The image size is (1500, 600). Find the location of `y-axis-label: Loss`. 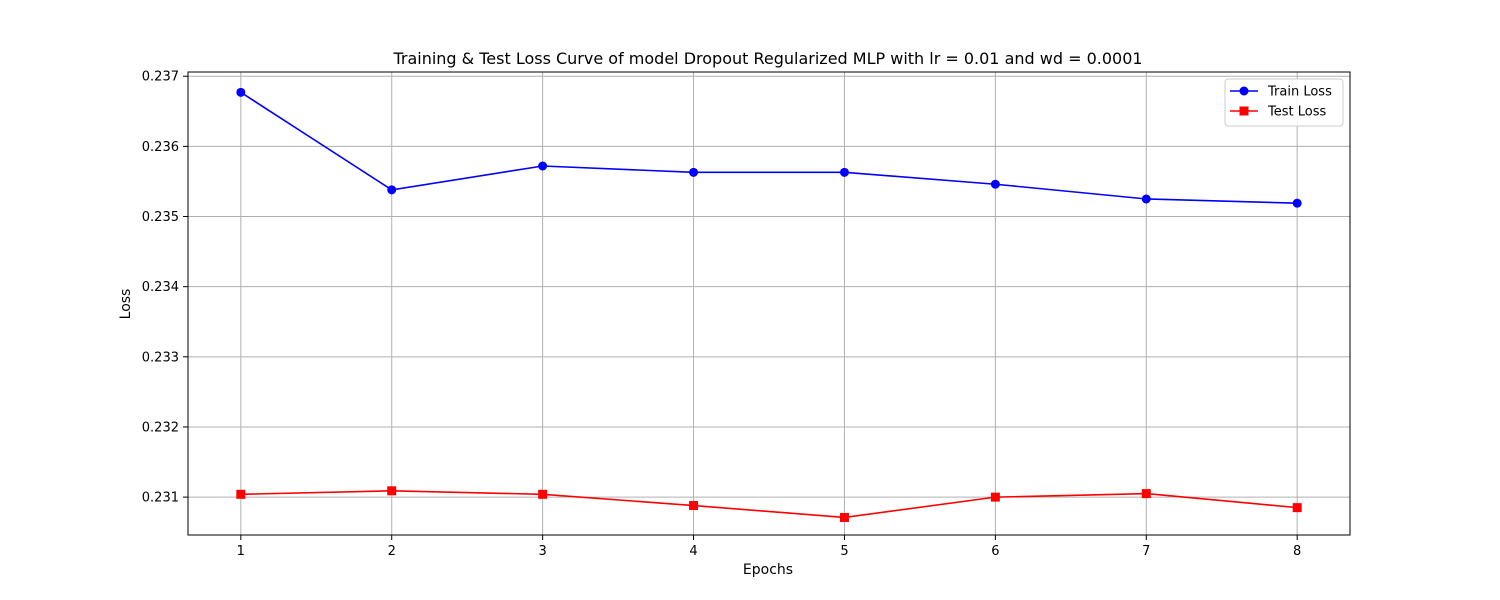

y-axis-label: Loss is located at coordinates (126, 304).